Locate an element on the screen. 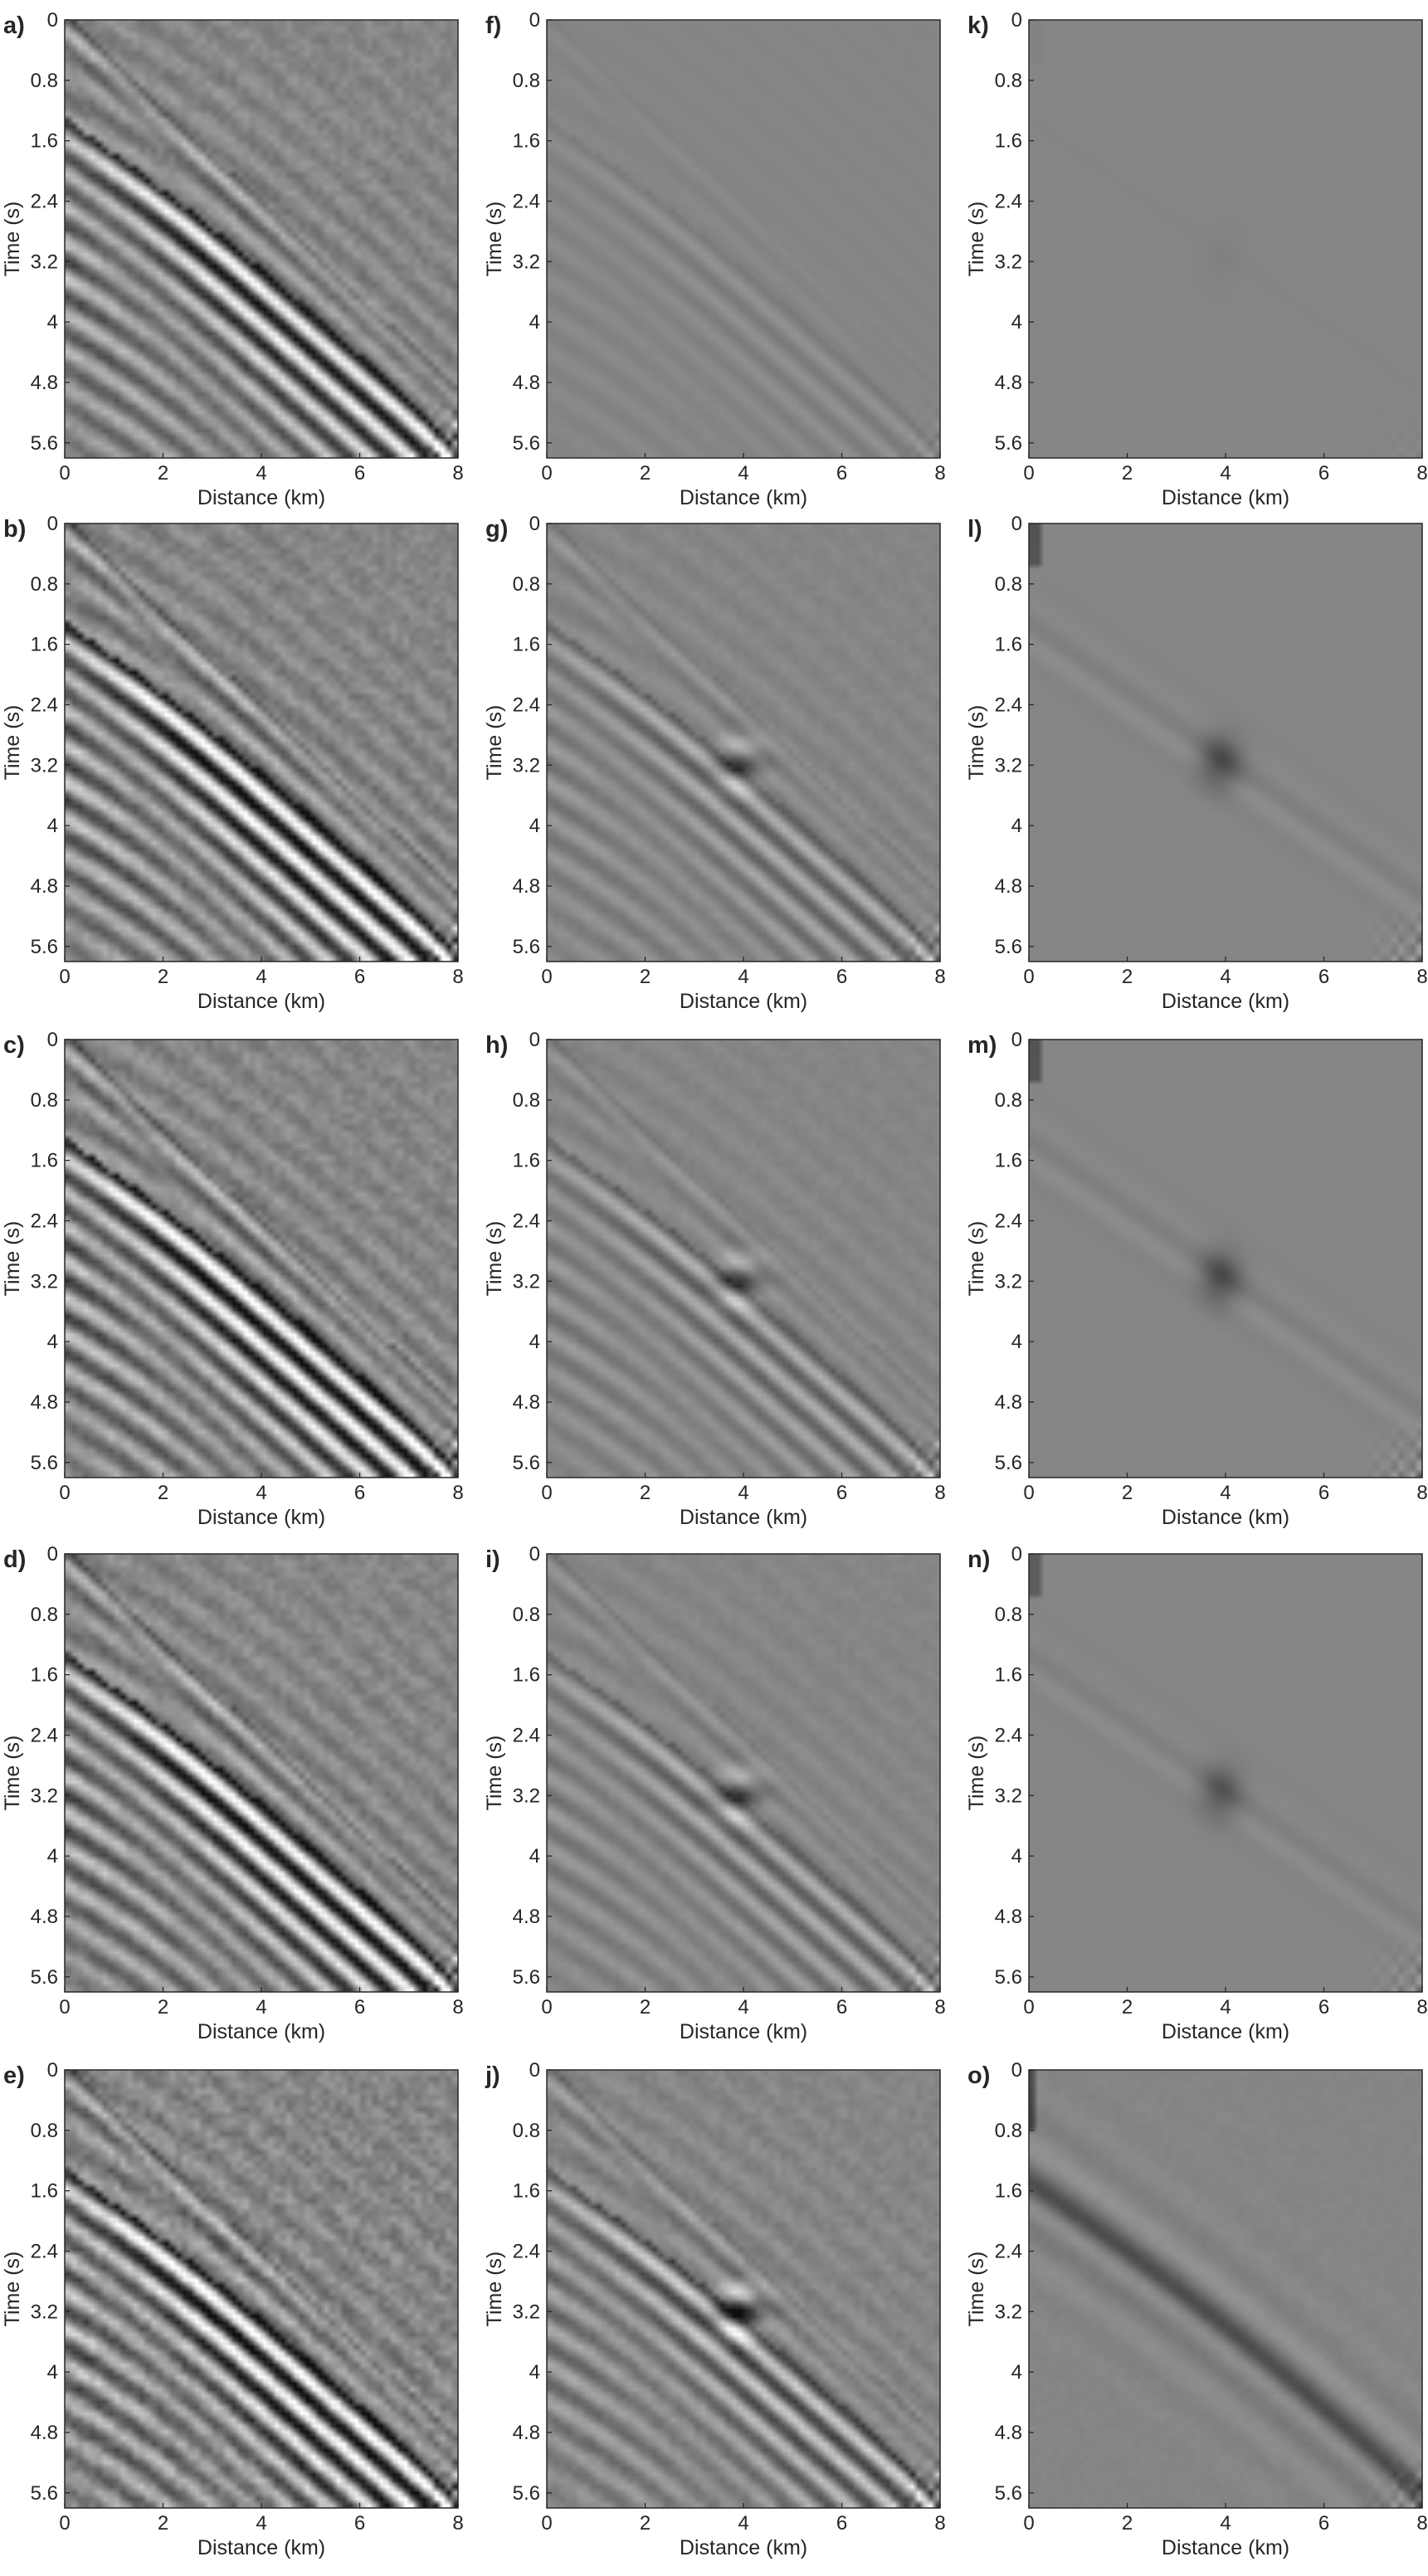 The height and width of the screenshot is (2576, 1428). panel-label: f) is located at coordinates (493, 25).